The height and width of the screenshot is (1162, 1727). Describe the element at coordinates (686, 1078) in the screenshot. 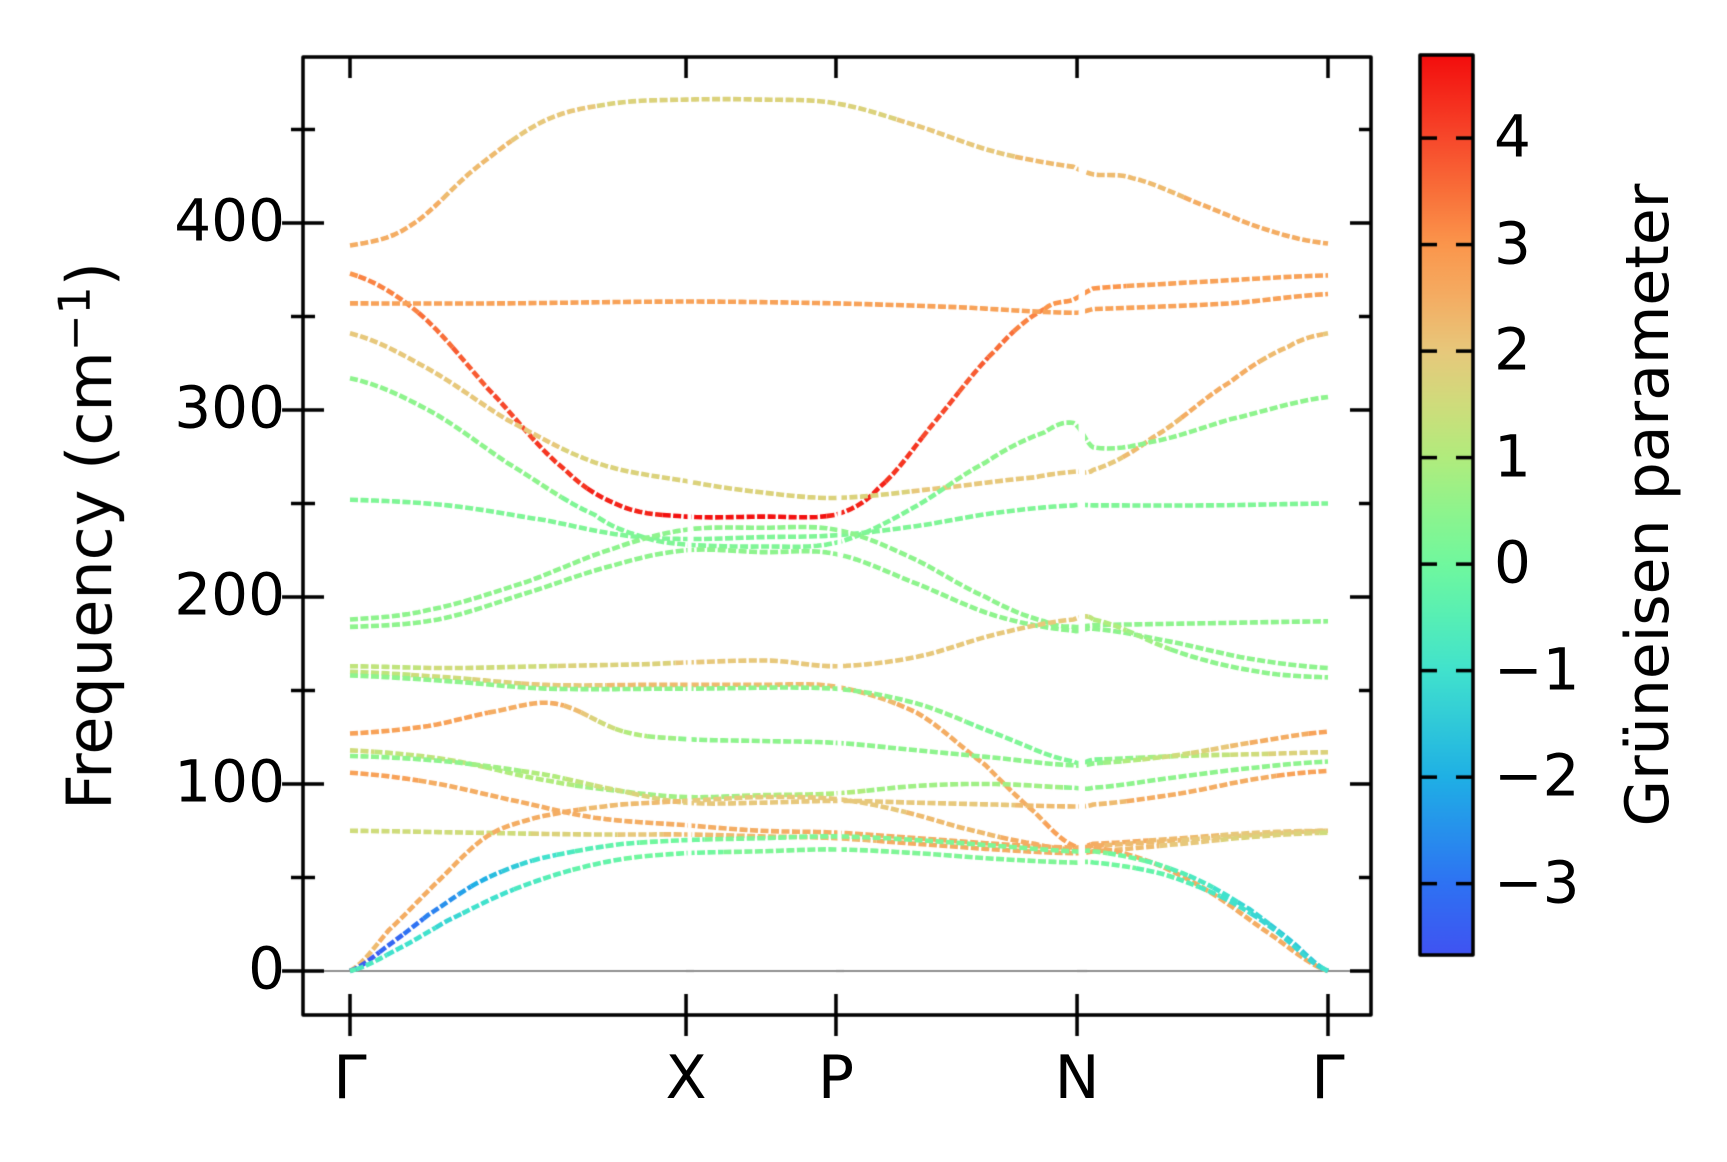

I see `x-tick-label-1: X` at that location.